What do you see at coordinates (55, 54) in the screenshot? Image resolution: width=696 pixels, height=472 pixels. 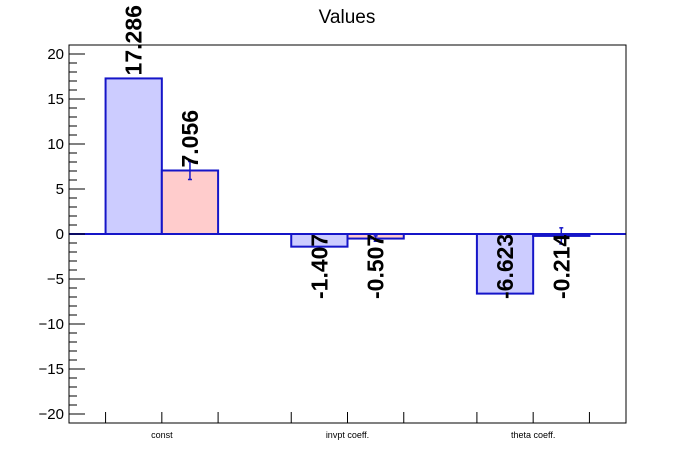 I see `y-tick-label: 20` at bounding box center [55, 54].